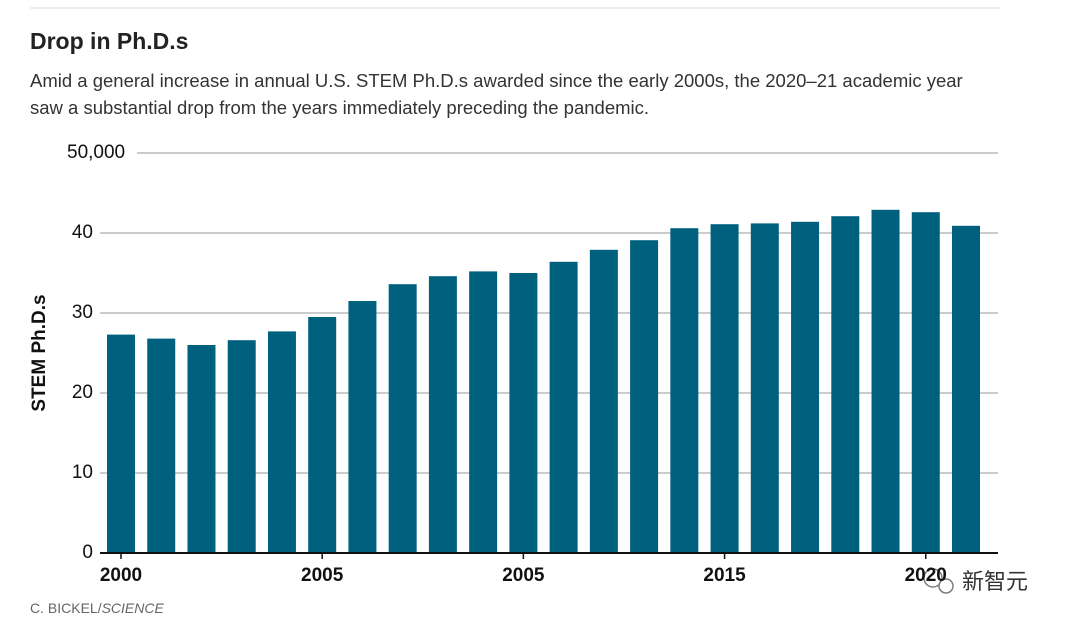  What do you see at coordinates (995, 581) in the screenshot?
I see `watermark: 新智元` at bounding box center [995, 581].